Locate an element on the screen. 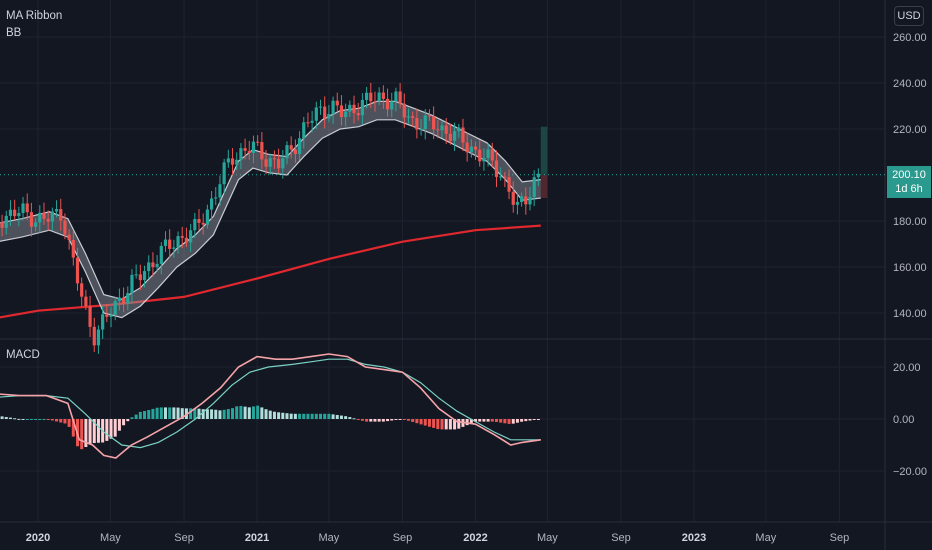 The image size is (932, 550). currency-button: USD is located at coordinates (909, 16).